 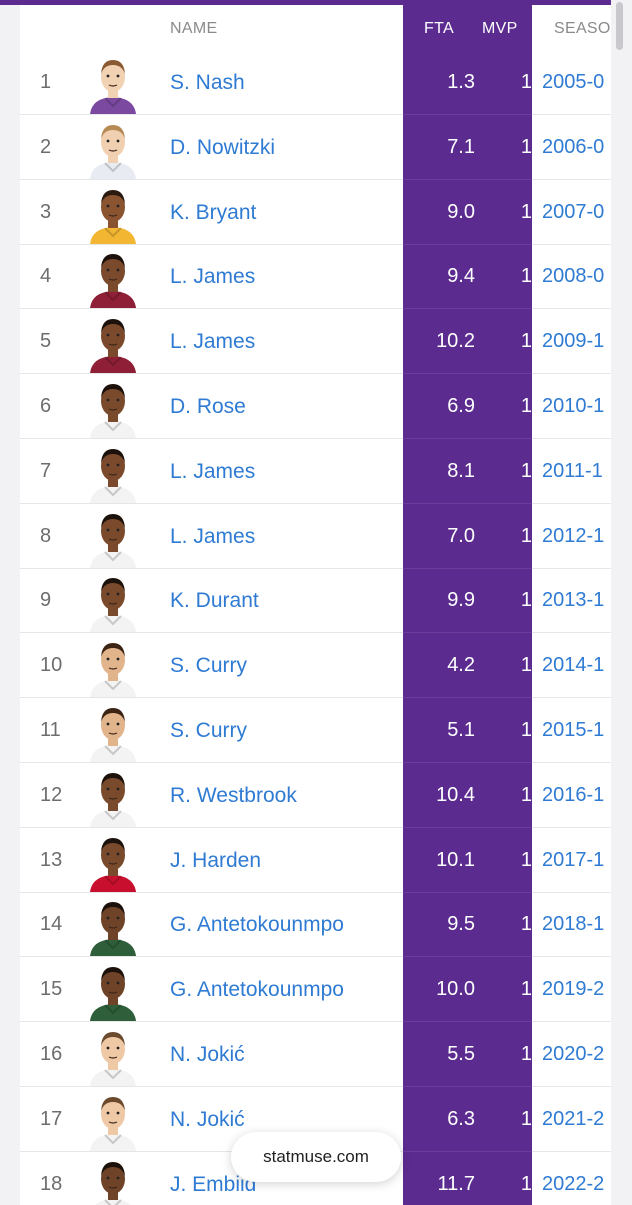 What do you see at coordinates (439, 28) in the screenshot?
I see `column-header-fta: FTA` at bounding box center [439, 28].